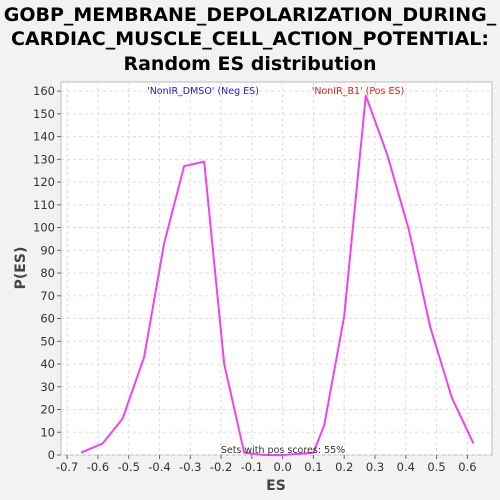 The width and height of the screenshot is (500, 500). What do you see at coordinates (190, 467) in the screenshot?
I see `x-tick-label: -0.3` at bounding box center [190, 467].